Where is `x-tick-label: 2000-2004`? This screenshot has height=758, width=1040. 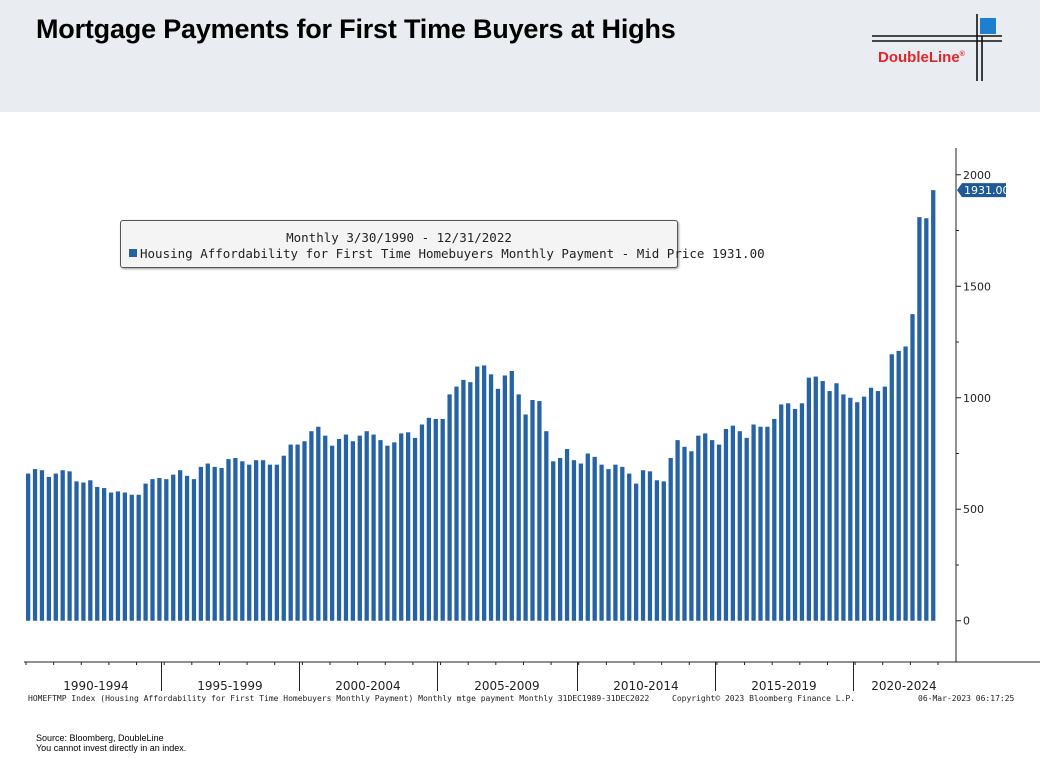
x-tick-label: 2000-2004 is located at coordinates (367, 686).